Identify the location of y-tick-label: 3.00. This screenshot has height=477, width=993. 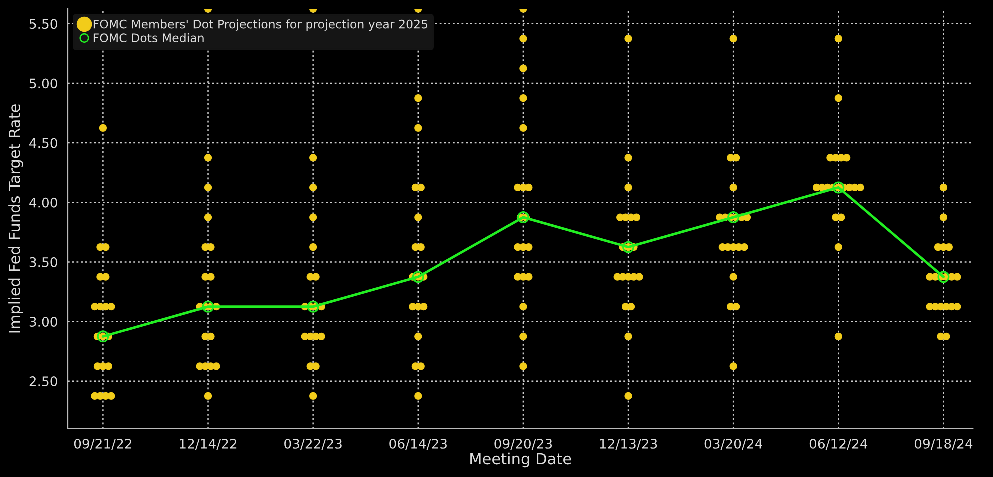
(44, 321).